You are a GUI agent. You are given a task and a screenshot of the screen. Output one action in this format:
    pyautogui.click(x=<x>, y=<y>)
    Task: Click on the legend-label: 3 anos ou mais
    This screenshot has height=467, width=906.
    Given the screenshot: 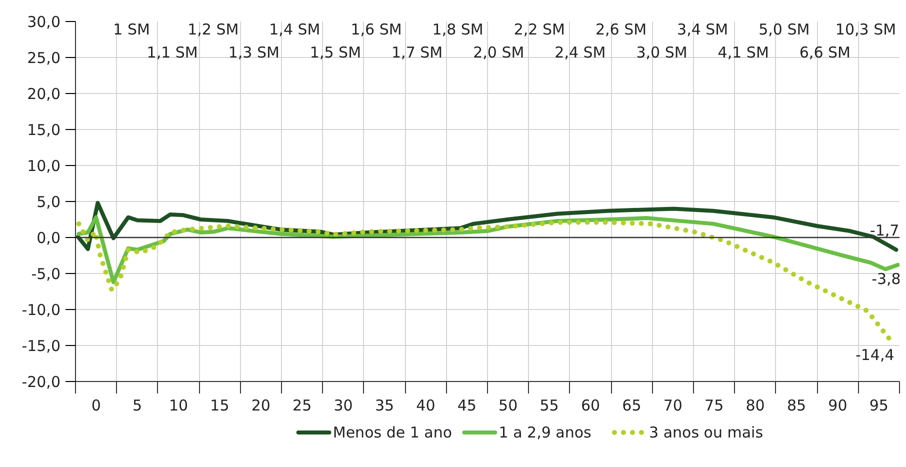 What is the action you would take?
    pyautogui.click(x=706, y=433)
    